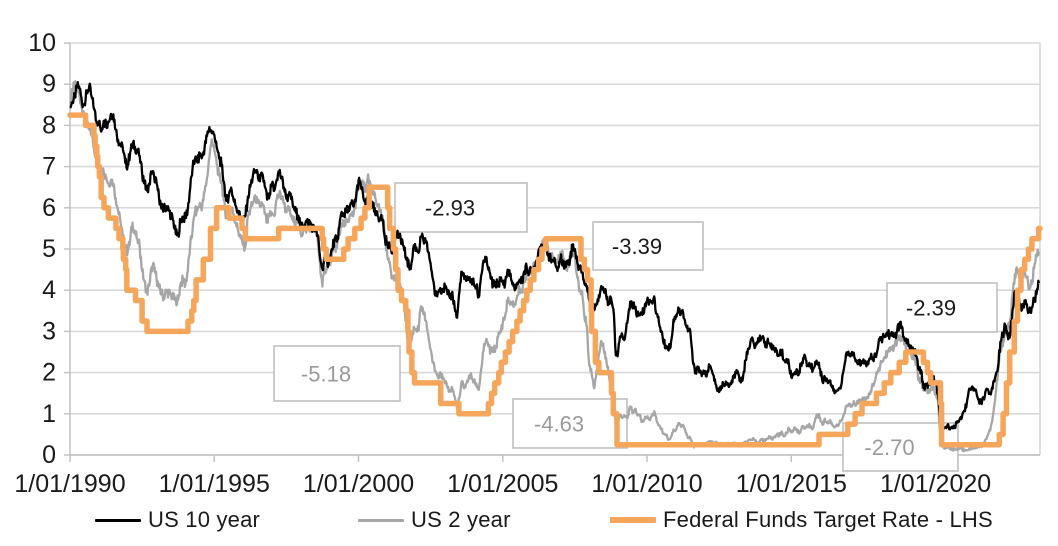  I want to click on fed-funds-line-swatch, so click(633, 520).